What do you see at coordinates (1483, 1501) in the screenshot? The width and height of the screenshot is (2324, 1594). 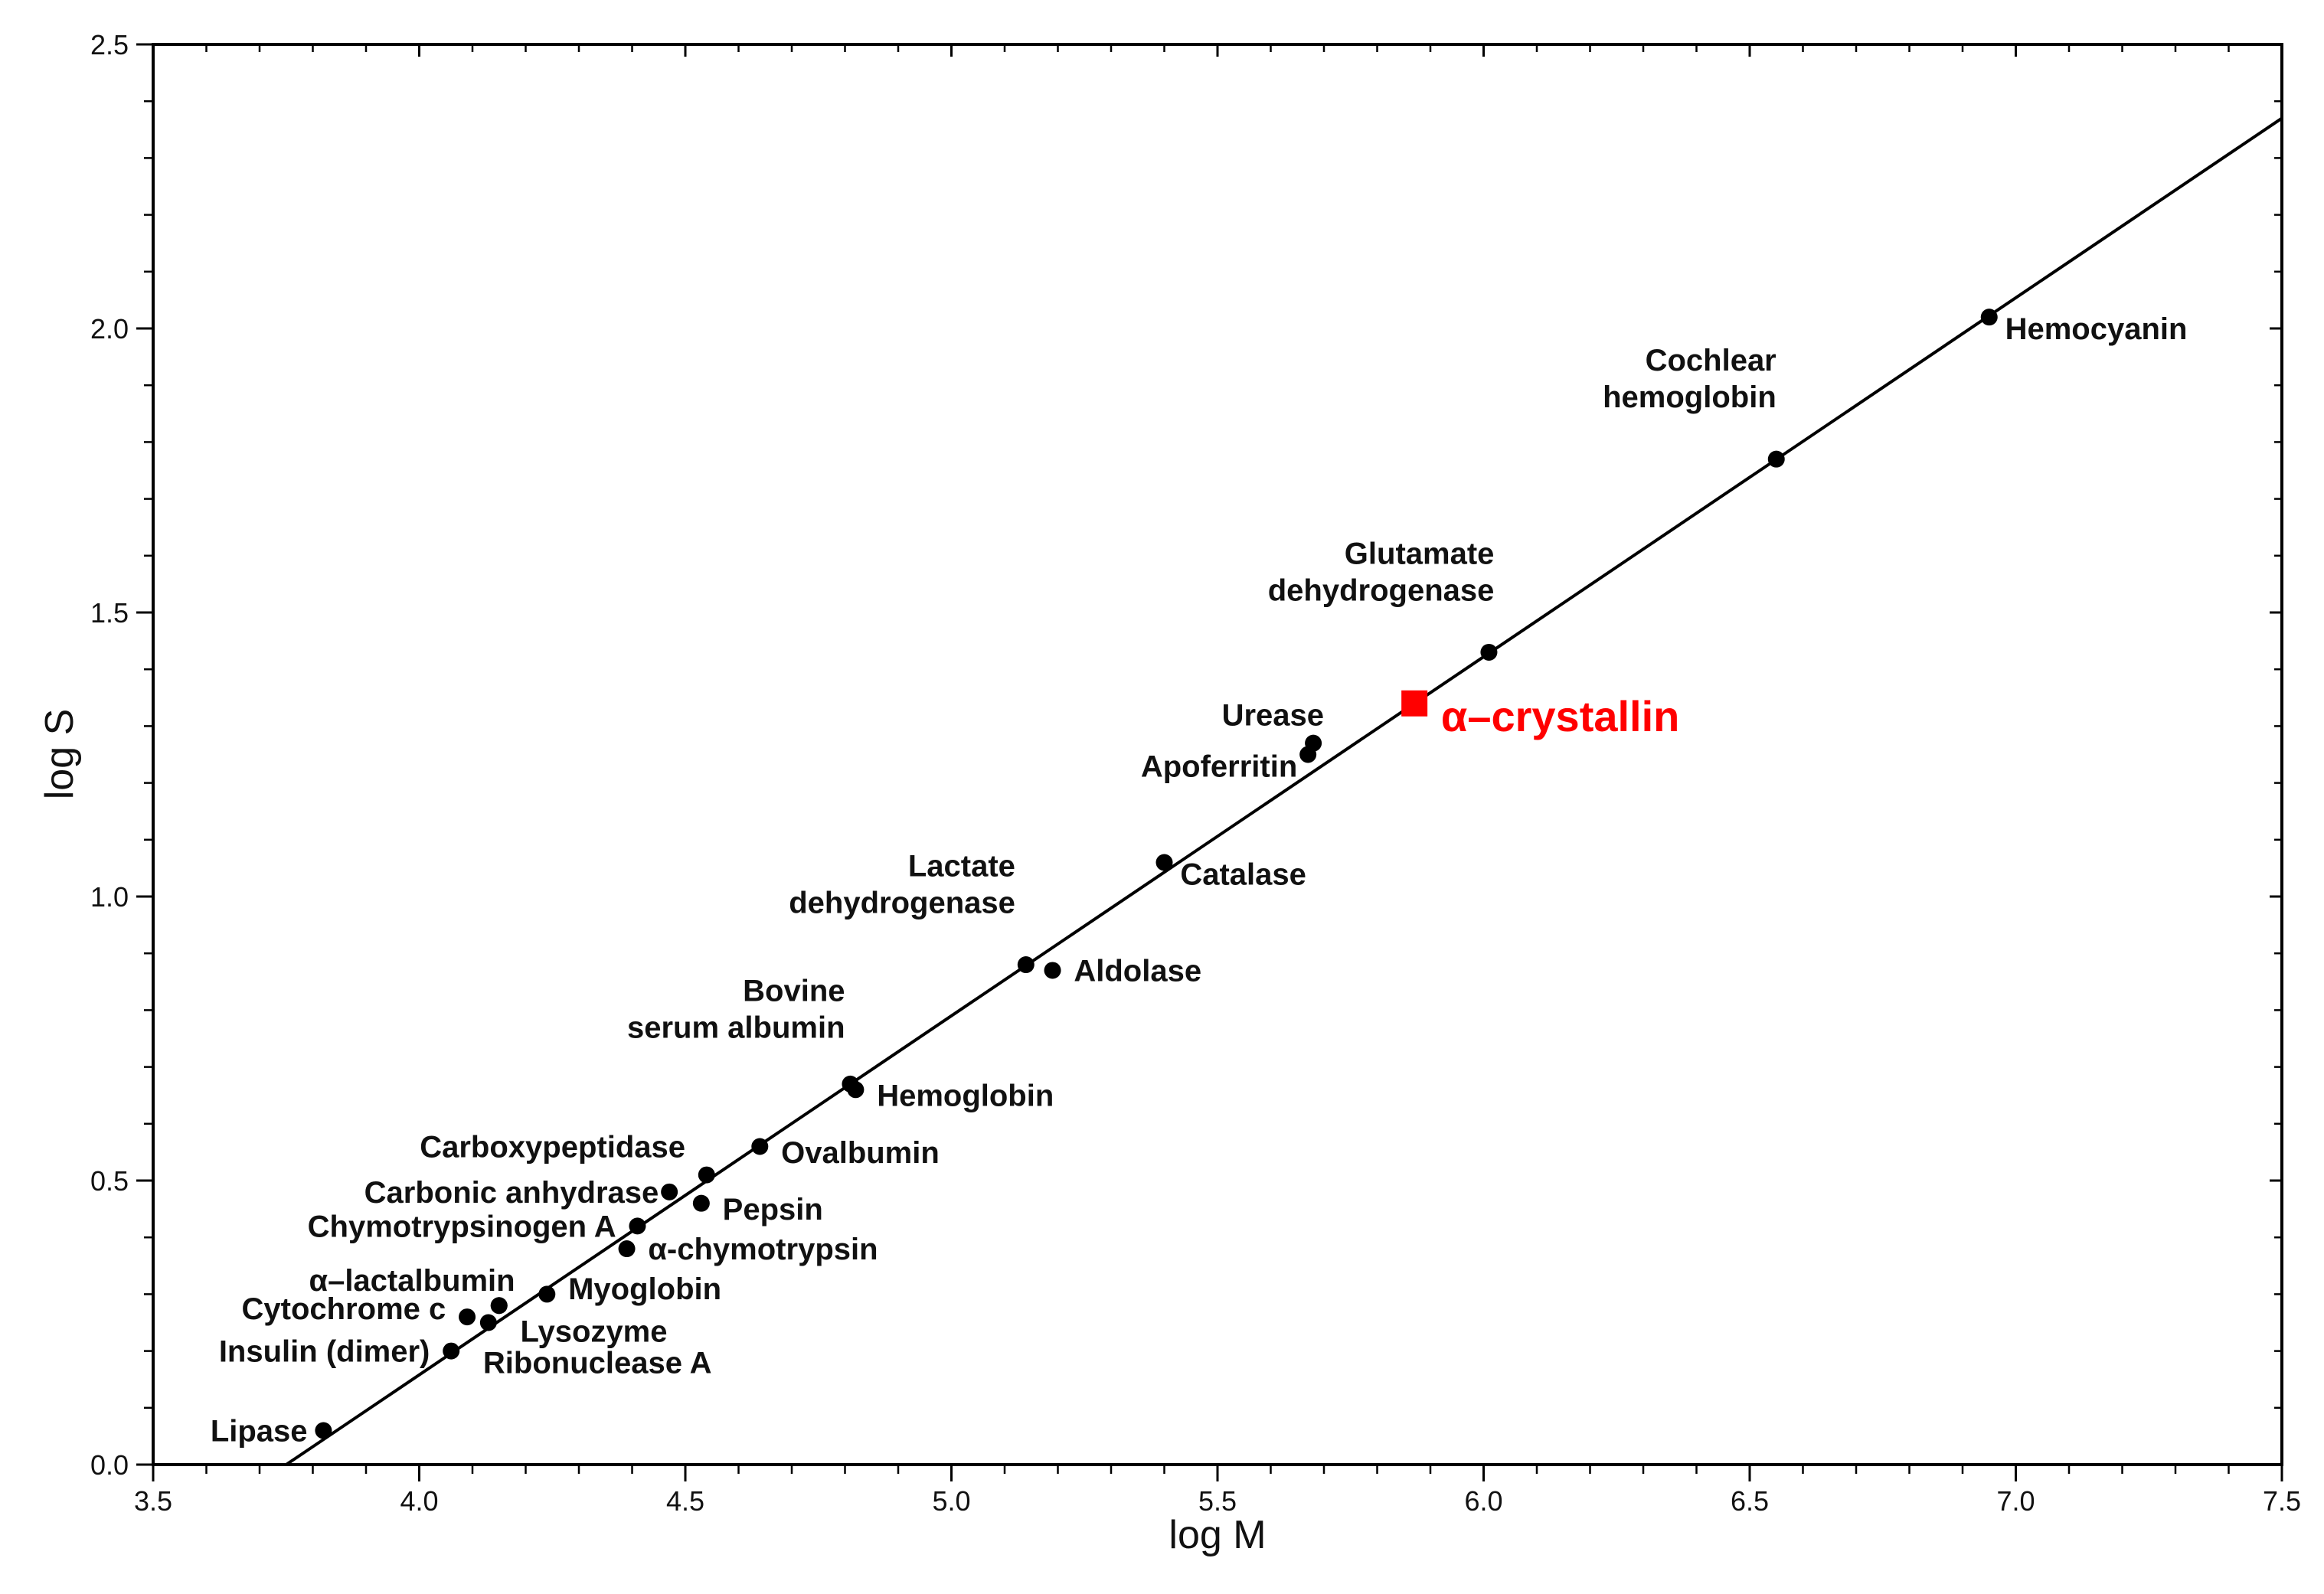 I see `x-tick-label: 6.0` at bounding box center [1483, 1501].